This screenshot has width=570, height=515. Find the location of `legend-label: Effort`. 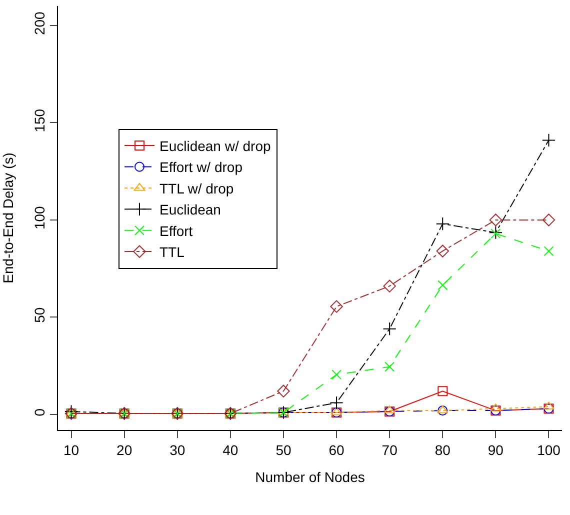

legend-label: Effort is located at coordinates (176, 230).